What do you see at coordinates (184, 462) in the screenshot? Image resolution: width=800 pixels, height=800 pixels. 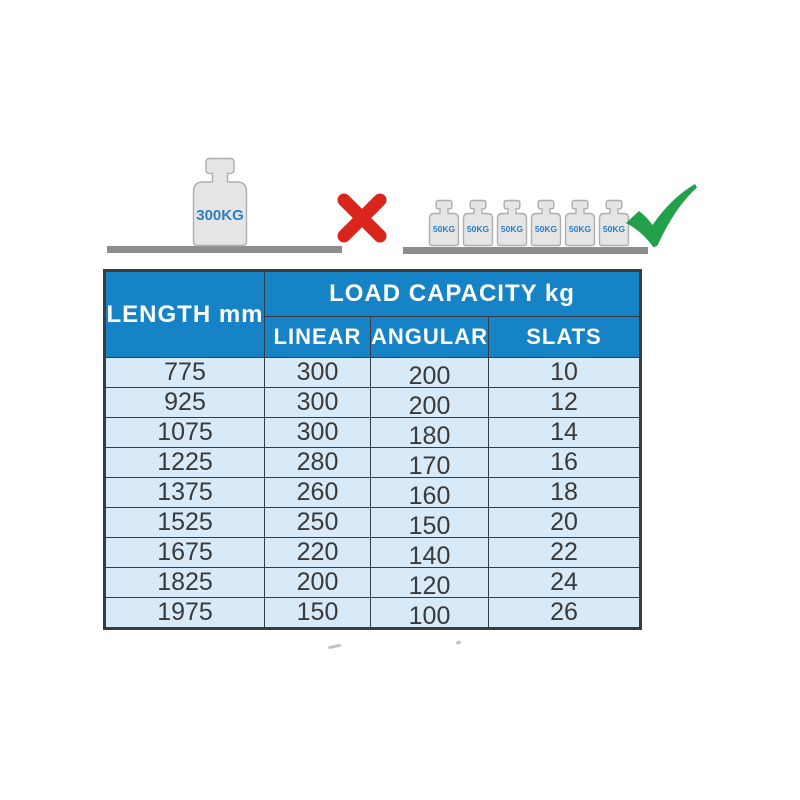 I see `cell-length: 1225` at bounding box center [184, 462].